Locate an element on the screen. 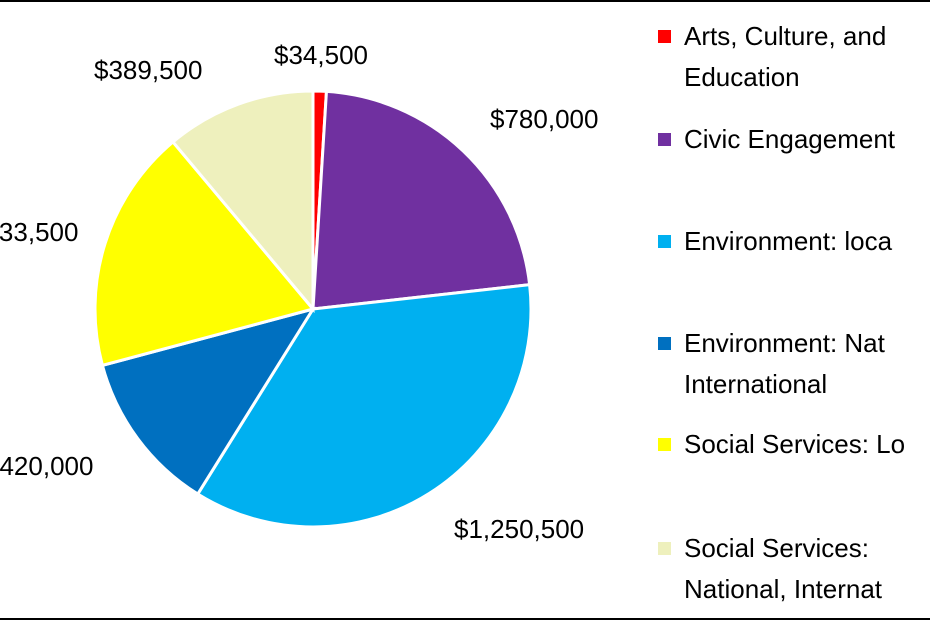 Image resolution: width=930 pixels, height=620 pixels. data-label-env-national: $420,000 is located at coordinates (47, 466).